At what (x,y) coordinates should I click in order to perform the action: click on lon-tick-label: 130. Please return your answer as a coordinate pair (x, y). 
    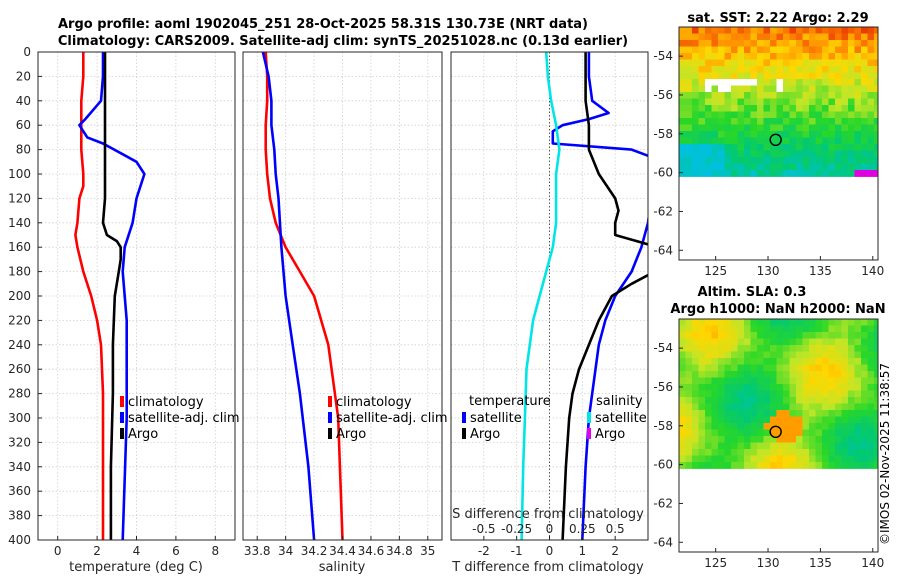
    Looking at the image, I should click on (768, 563).